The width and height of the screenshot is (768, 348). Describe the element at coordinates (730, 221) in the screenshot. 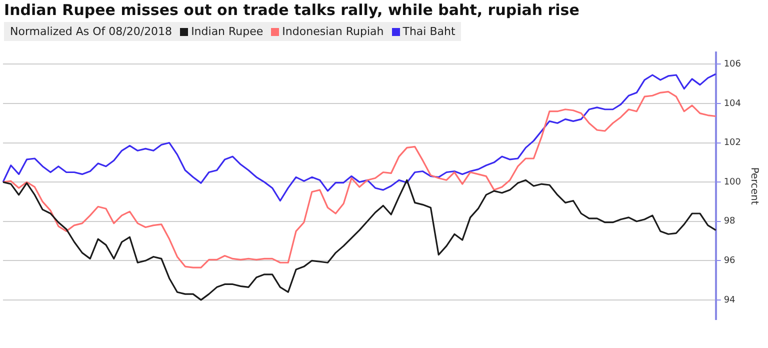

I see `y-tick-label: 98` at that location.